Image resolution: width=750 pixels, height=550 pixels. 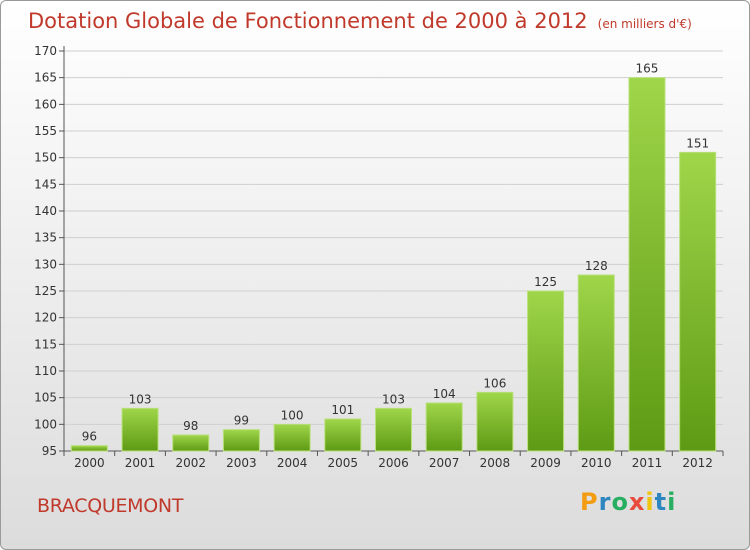 What do you see at coordinates (45, 104) in the screenshot?
I see `y-tick-label: 160` at bounding box center [45, 104].